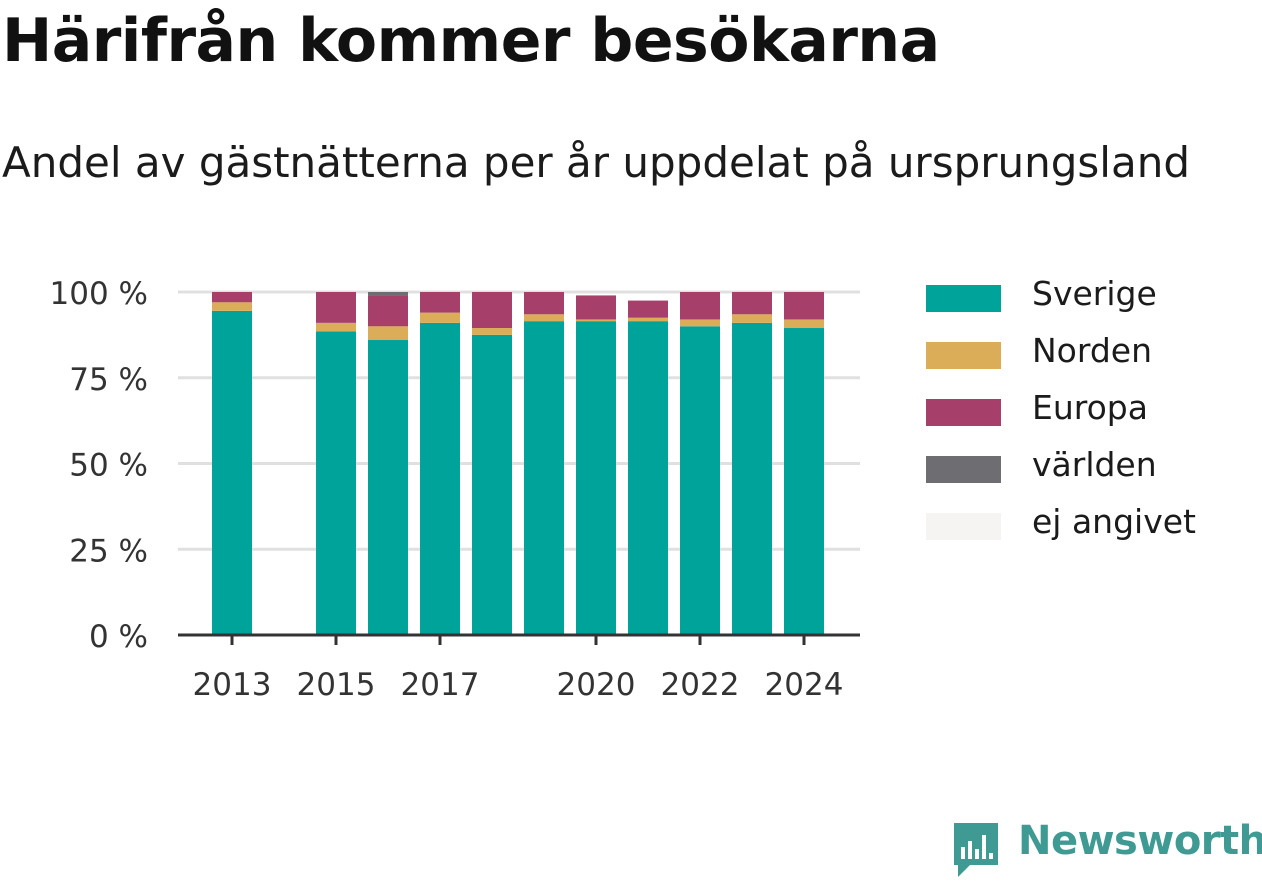 This screenshot has height=881, width=1262. What do you see at coordinates (752, 478) in the screenshot?
I see `bar-segment-Sverige-2023` at bounding box center [752, 478].